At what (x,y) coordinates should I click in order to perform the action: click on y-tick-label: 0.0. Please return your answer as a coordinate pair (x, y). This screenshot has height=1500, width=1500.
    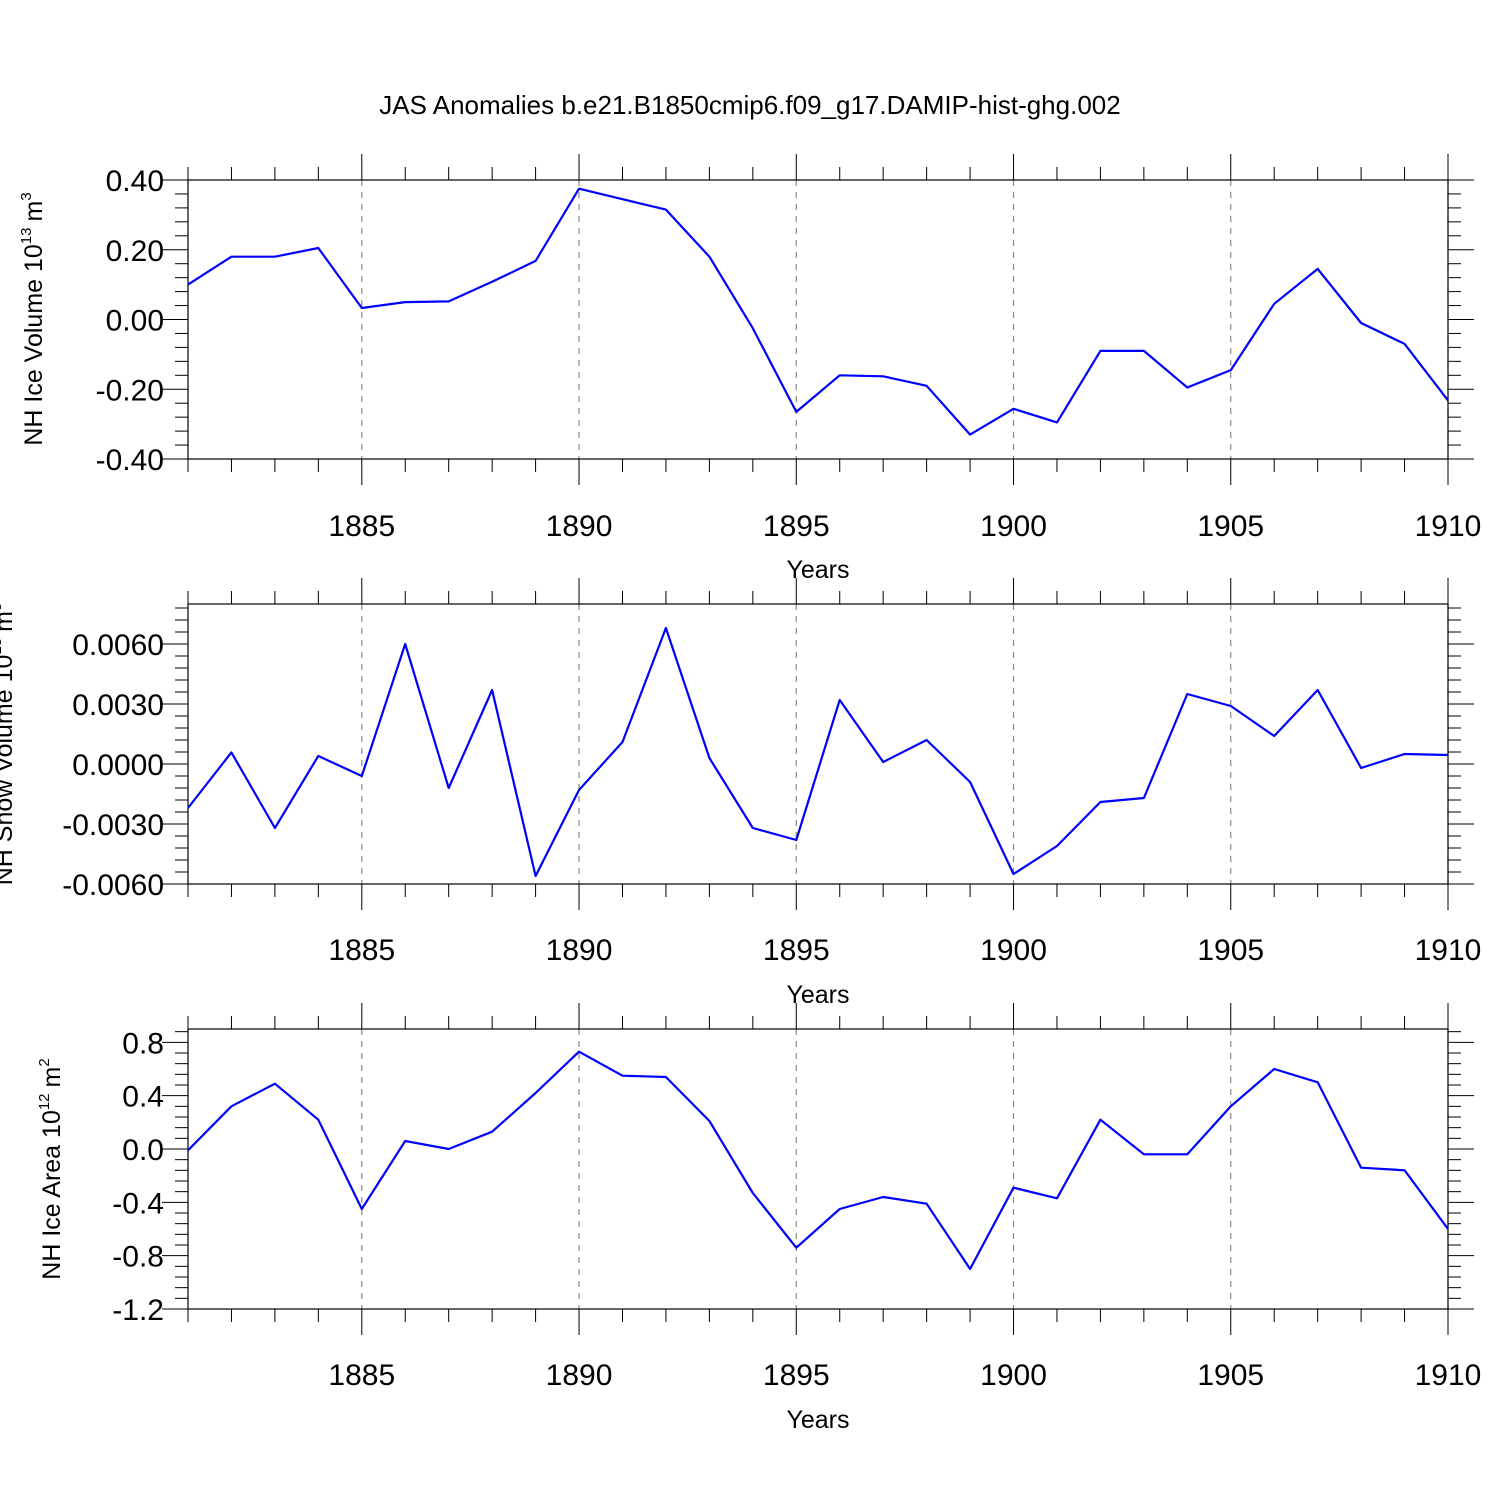
    Looking at the image, I should click on (143, 1150).